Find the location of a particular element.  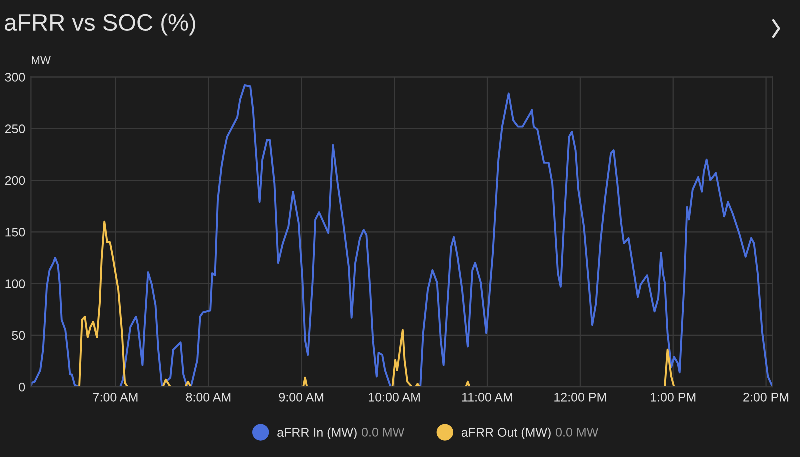

y-axis-title: MW is located at coordinates (41, 60).